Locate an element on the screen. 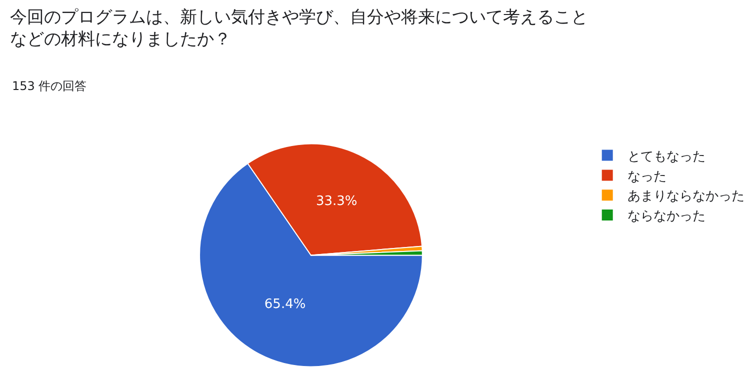  legend-label: とてもなった is located at coordinates (666, 156).